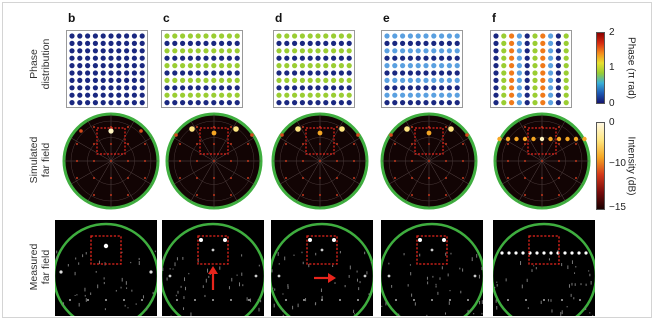 The image size is (654, 320). I want to click on measured-far-field-c, so click(213, 268).